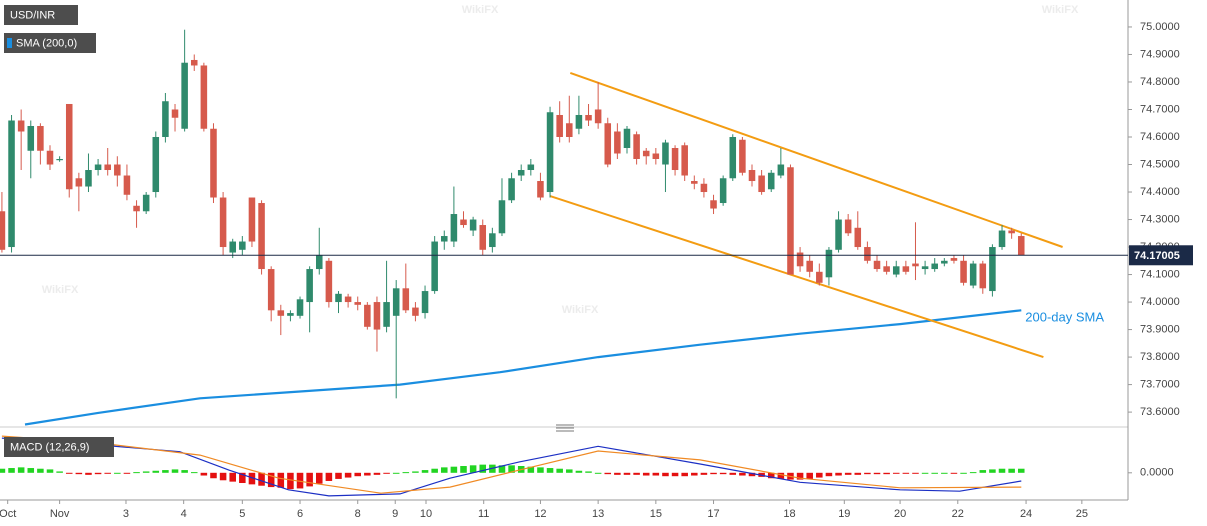 The height and width of the screenshot is (526, 1207). I want to click on instrument-legend: USD/INR, so click(41, 15).